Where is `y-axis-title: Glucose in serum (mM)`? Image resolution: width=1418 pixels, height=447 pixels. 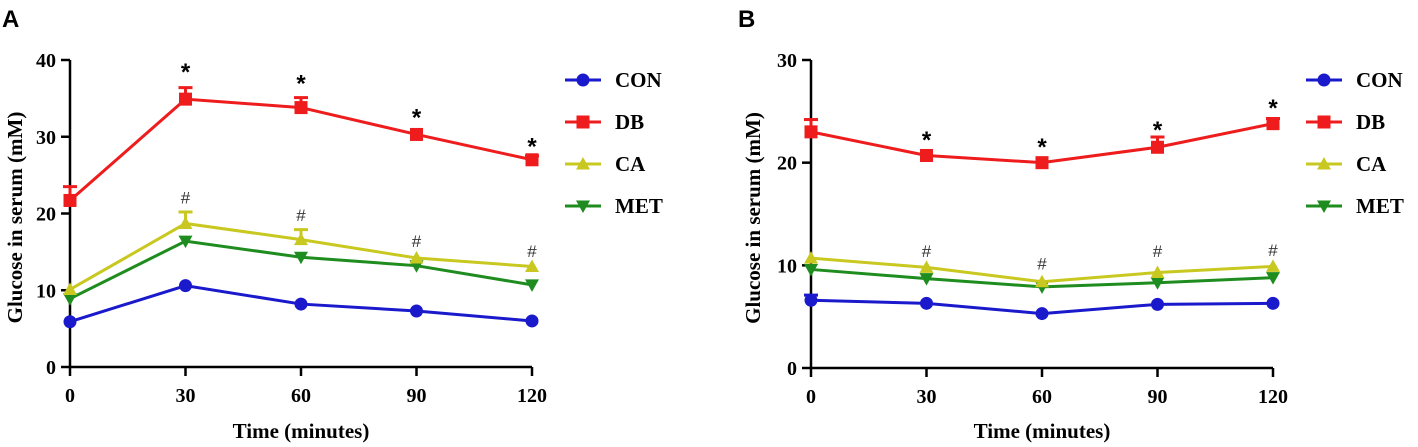
y-axis-title: Glucose in serum (mM) is located at coordinates (753, 218).